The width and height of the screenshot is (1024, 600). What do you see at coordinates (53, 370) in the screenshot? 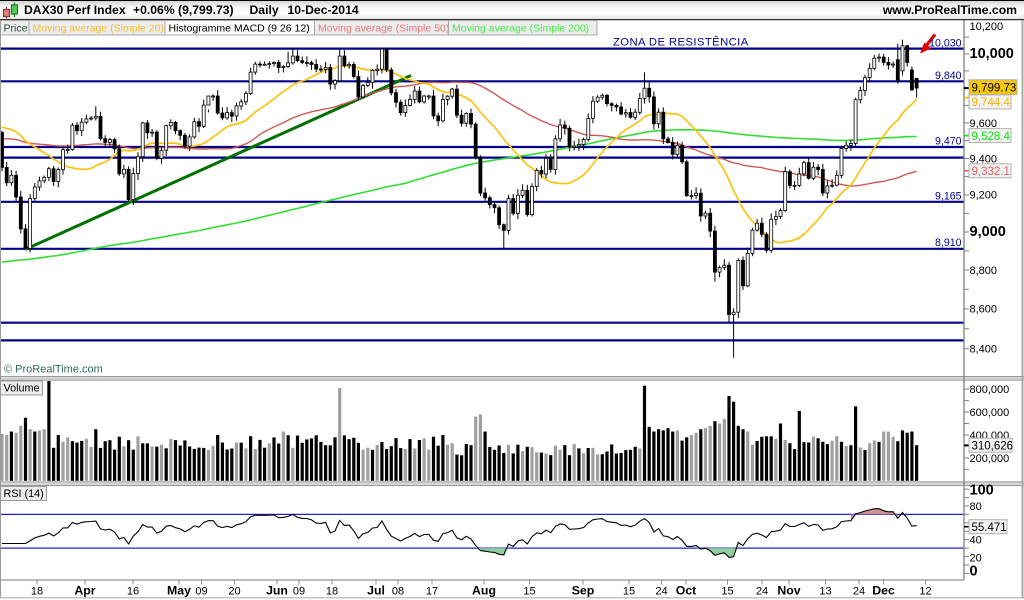
I see `svg-text: © ProRealTime.com` at bounding box center [53, 370].